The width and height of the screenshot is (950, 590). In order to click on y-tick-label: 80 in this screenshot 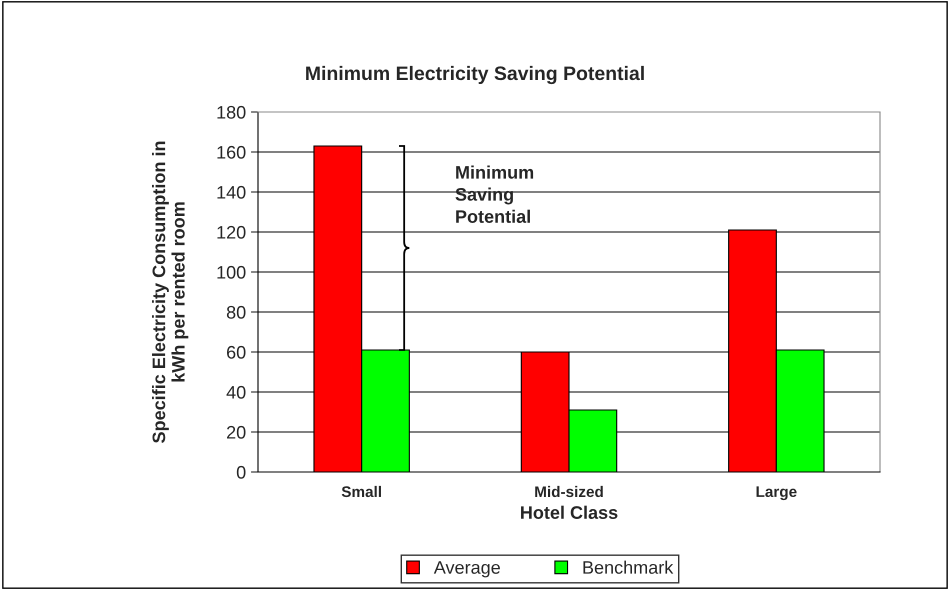, I will do `click(236, 312)`.